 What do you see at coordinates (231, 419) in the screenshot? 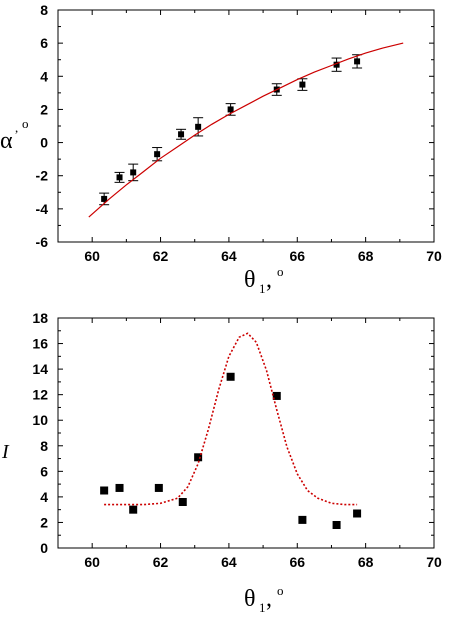
I see `fit-curve-dotted` at bounding box center [231, 419].